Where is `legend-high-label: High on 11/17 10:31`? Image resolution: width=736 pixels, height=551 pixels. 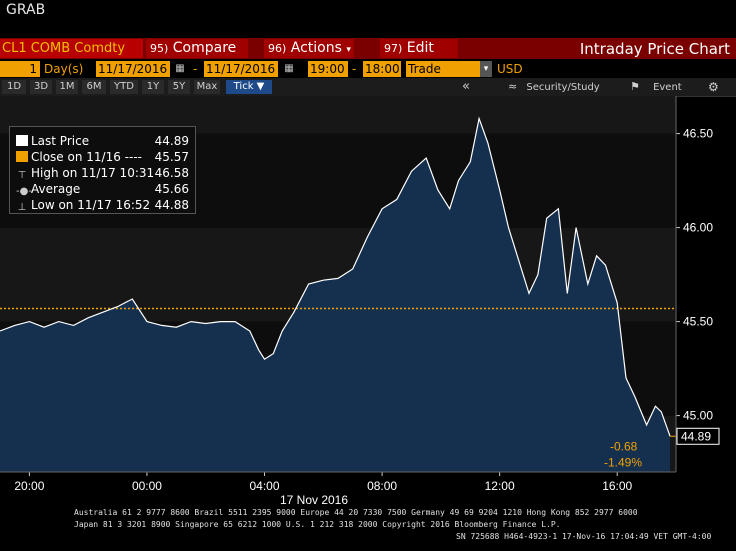 legend-high-label: High on 11/17 10:31 is located at coordinates (93, 173).